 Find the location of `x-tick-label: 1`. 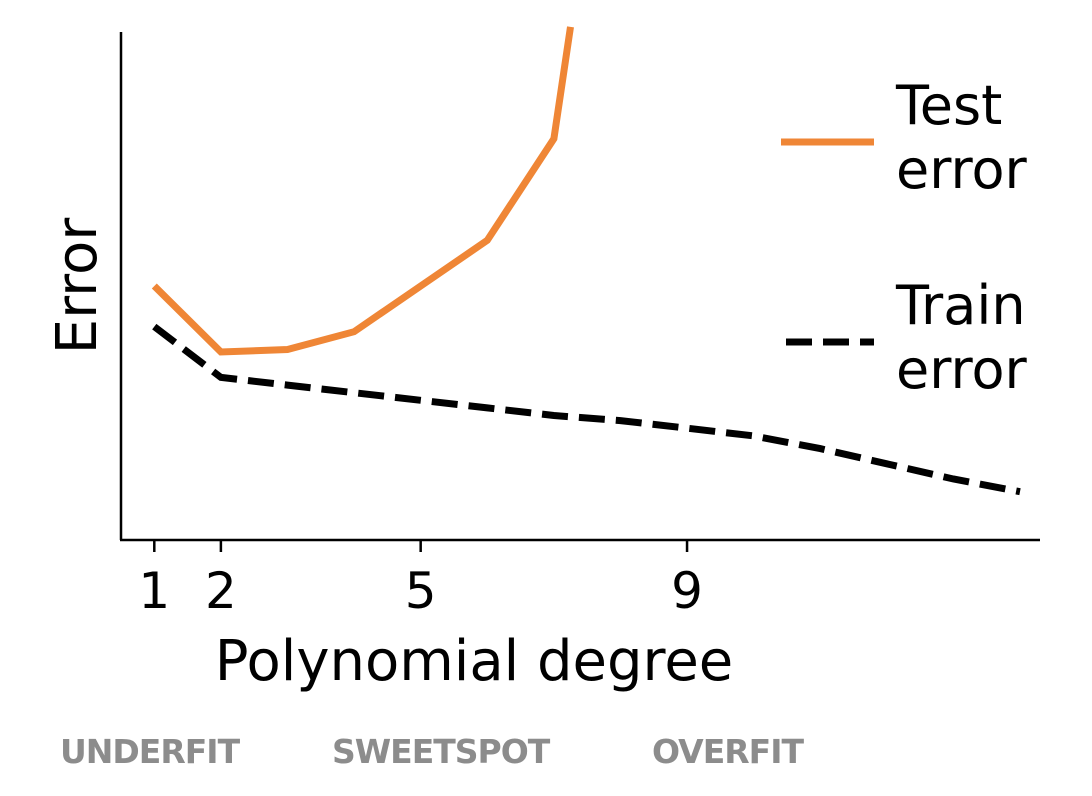

x-tick-label: 1 is located at coordinates (154, 591).